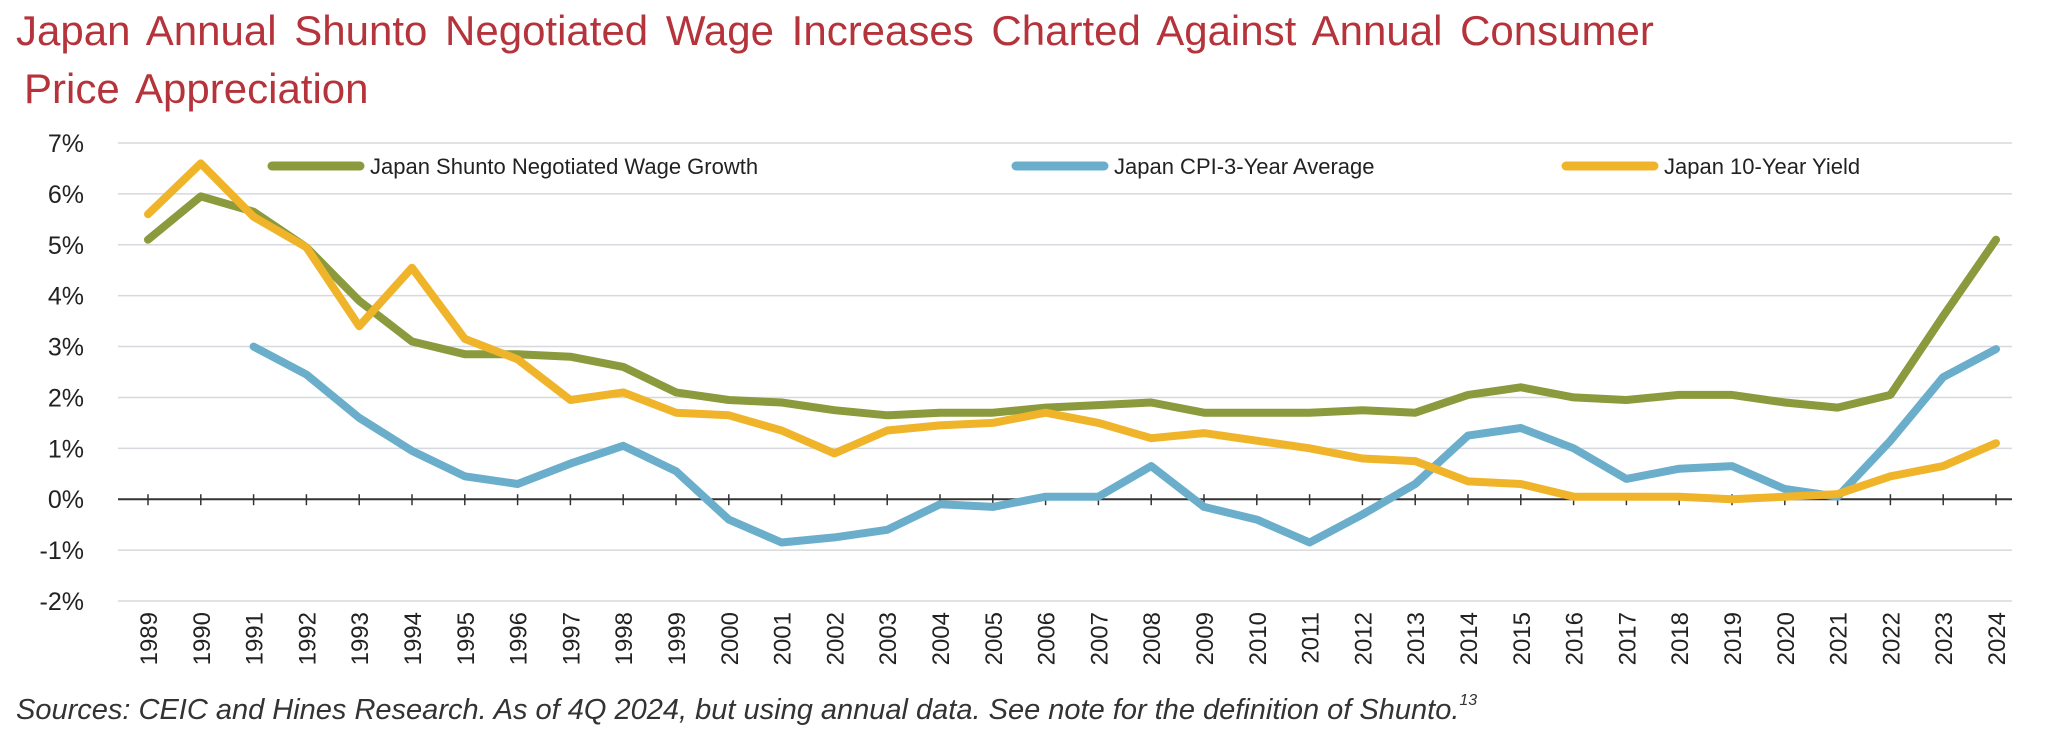 The image size is (2054, 738). Describe the element at coordinates (307, 638) in the screenshot. I see `x-tick-label: 1992` at that location.